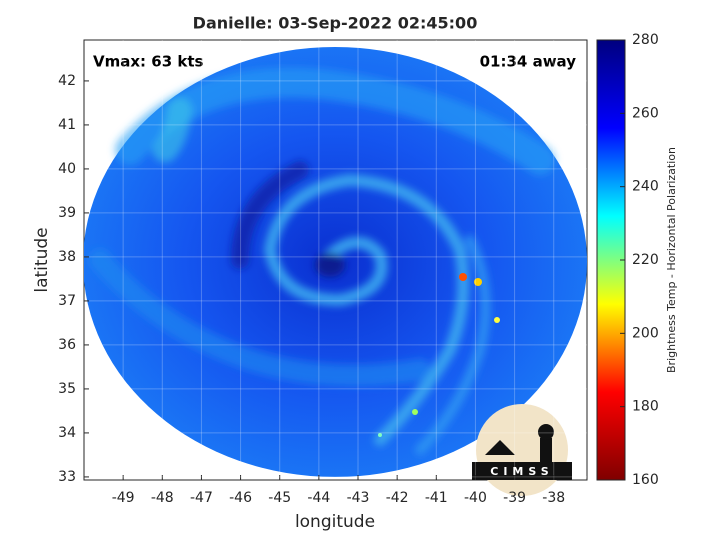  What do you see at coordinates (645, 333) in the screenshot?
I see `colorbar-tick-label: 200` at bounding box center [645, 333].